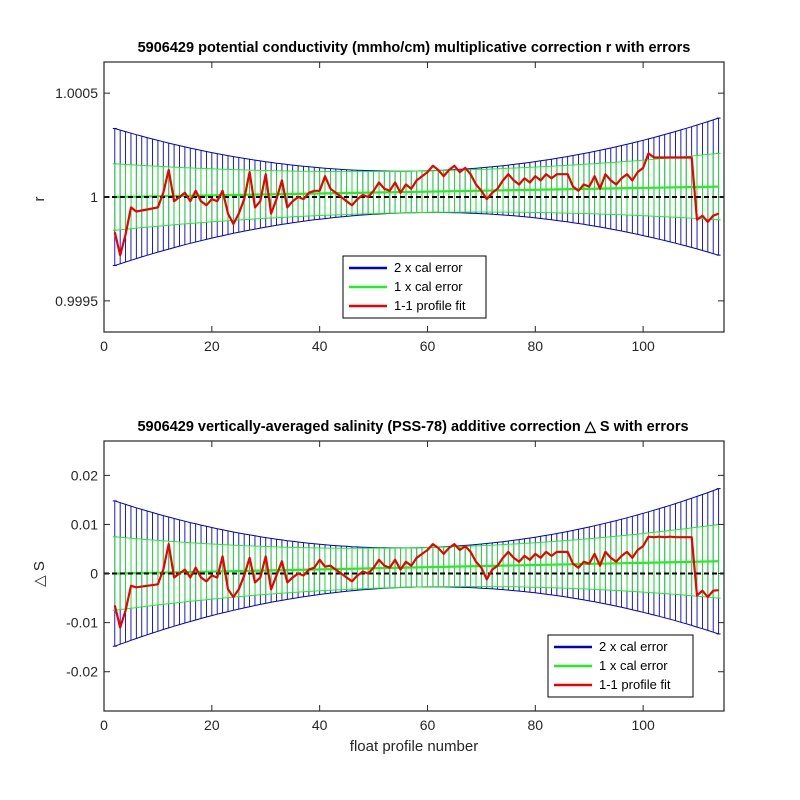 This screenshot has width=800, height=800. Describe the element at coordinates (416, 162) in the screenshot. I see `error-envelope-1x-upper` at that location.